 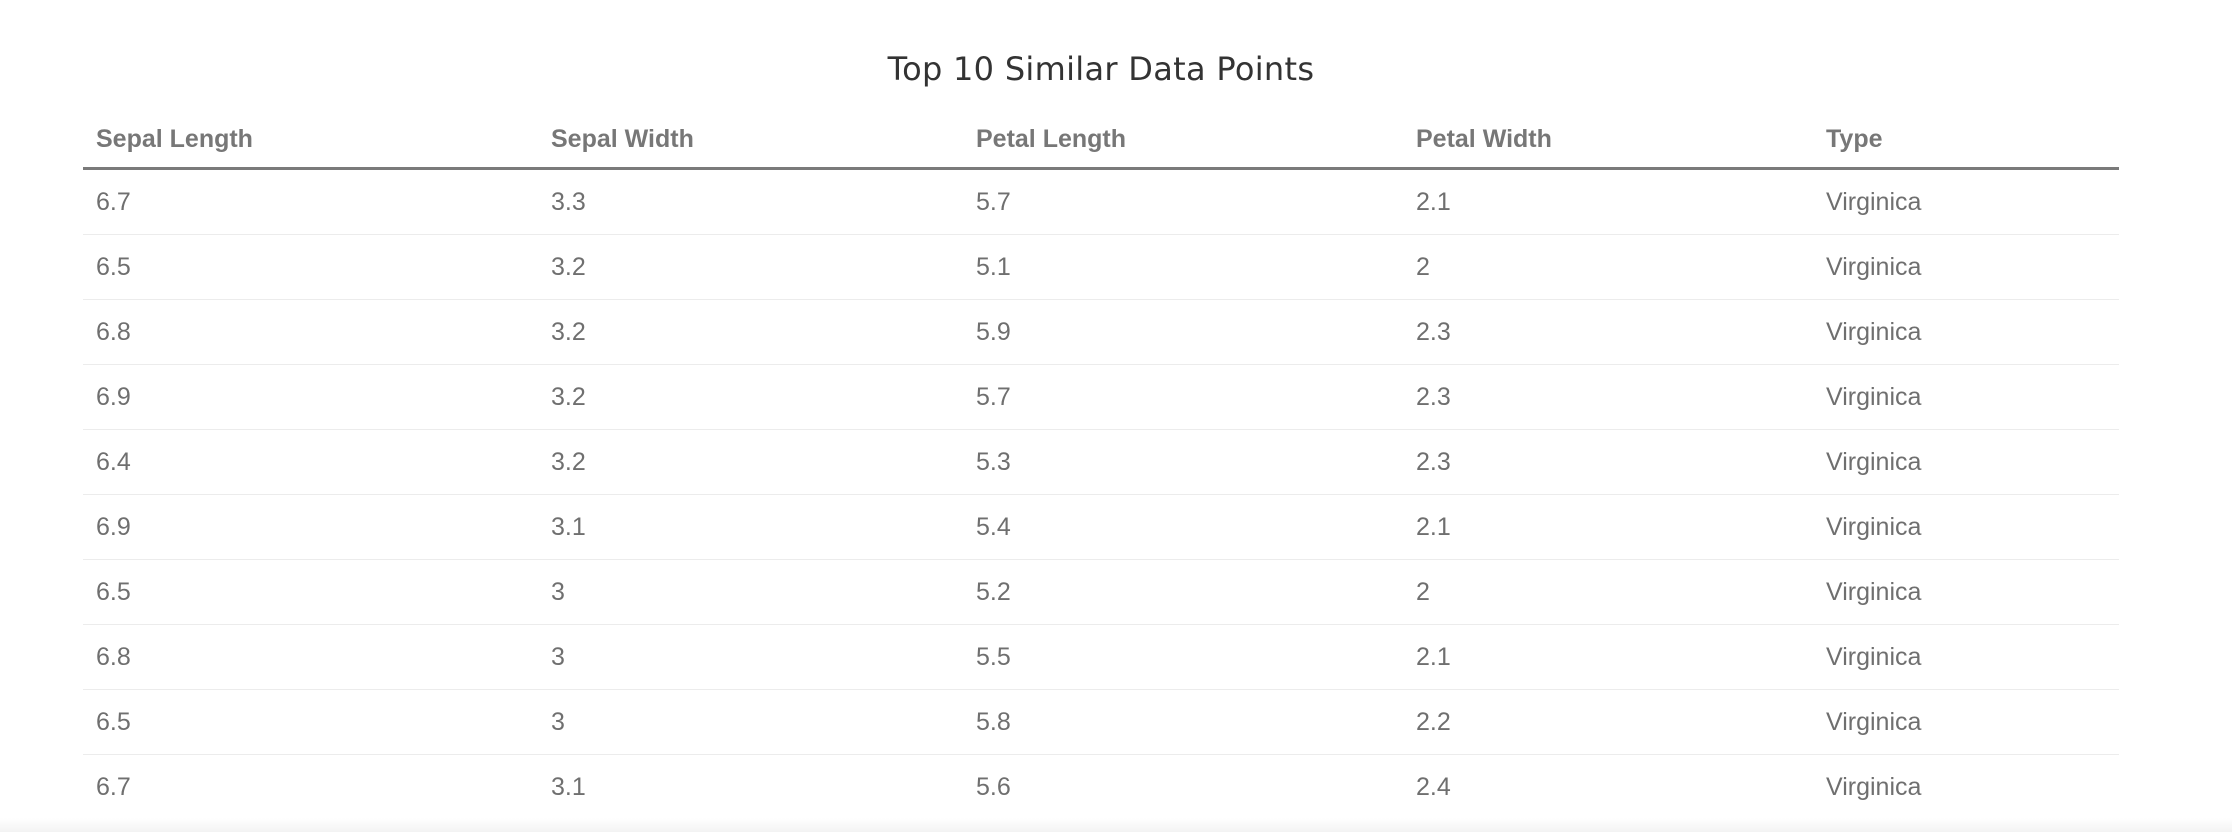 I want to click on table-row: 6.4 3.2 5.3 2.3 Virginica, so click(x=1101, y=462).